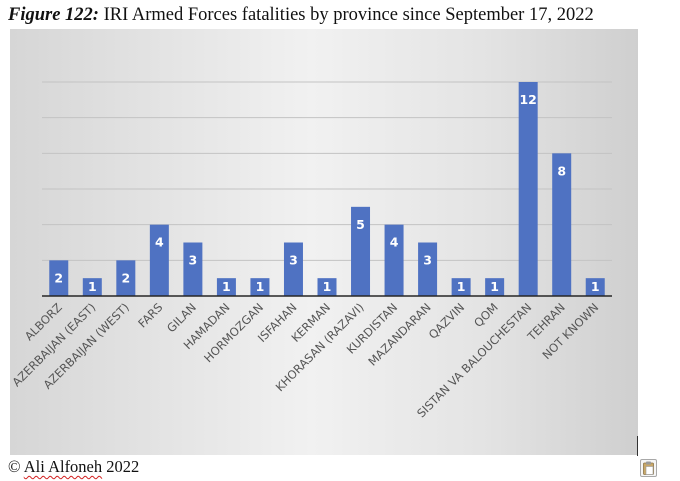 The height and width of the screenshot is (481, 680). What do you see at coordinates (123, 466) in the screenshot?
I see `copyright-year: 2022` at bounding box center [123, 466].